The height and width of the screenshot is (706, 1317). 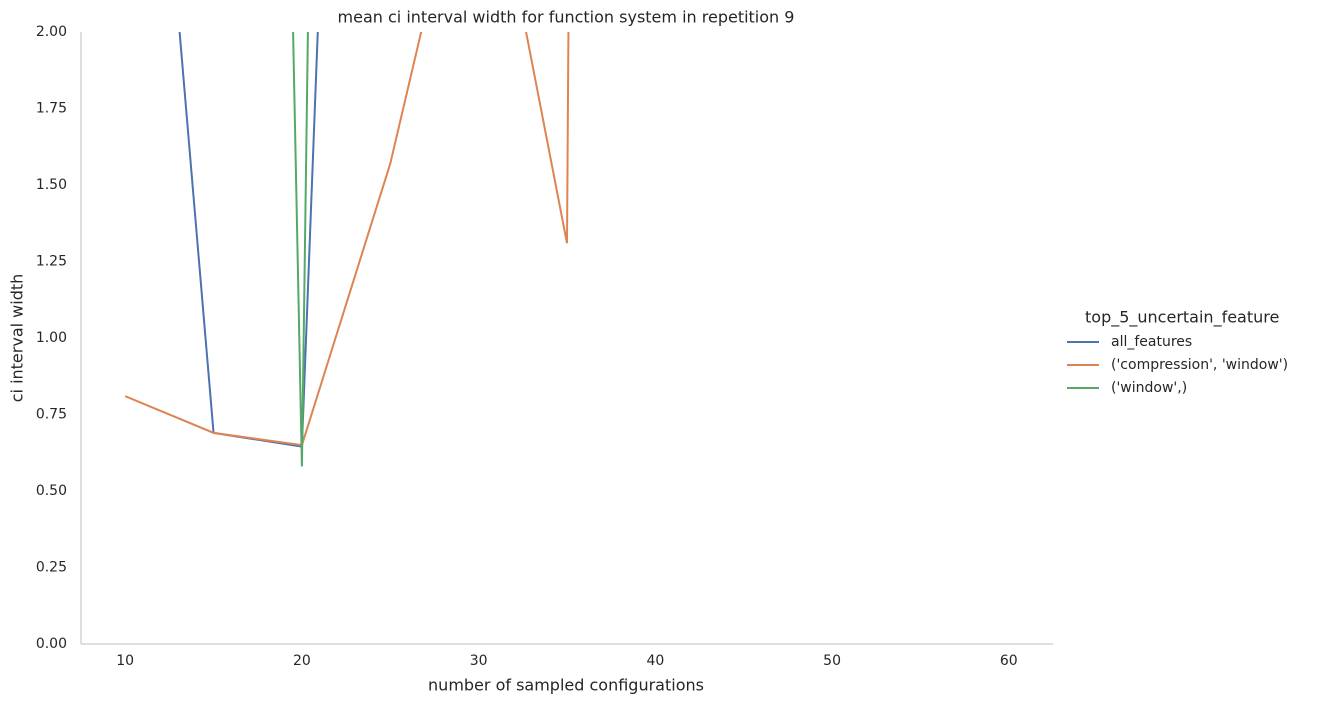 What do you see at coordinates (51, 644) in the screenshot?
I see `y-tick-label: 0.00` at bounding box center [51, 644].